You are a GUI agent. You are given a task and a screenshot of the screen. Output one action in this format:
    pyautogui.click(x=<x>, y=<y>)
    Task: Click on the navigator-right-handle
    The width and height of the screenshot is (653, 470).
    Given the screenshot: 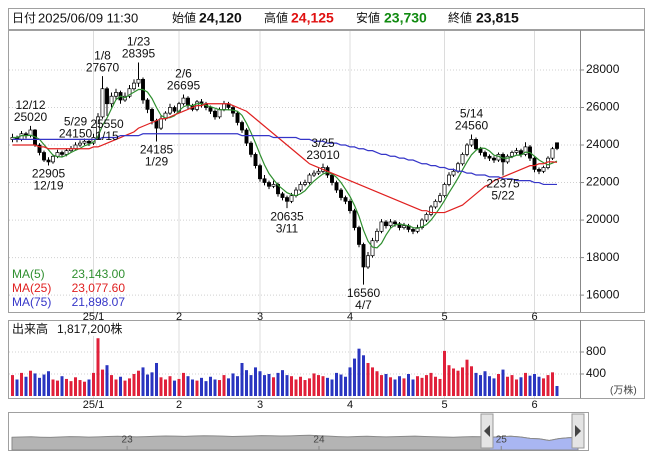 What is the action you would take?
    pyautogui.click(x=578, y=431)
    